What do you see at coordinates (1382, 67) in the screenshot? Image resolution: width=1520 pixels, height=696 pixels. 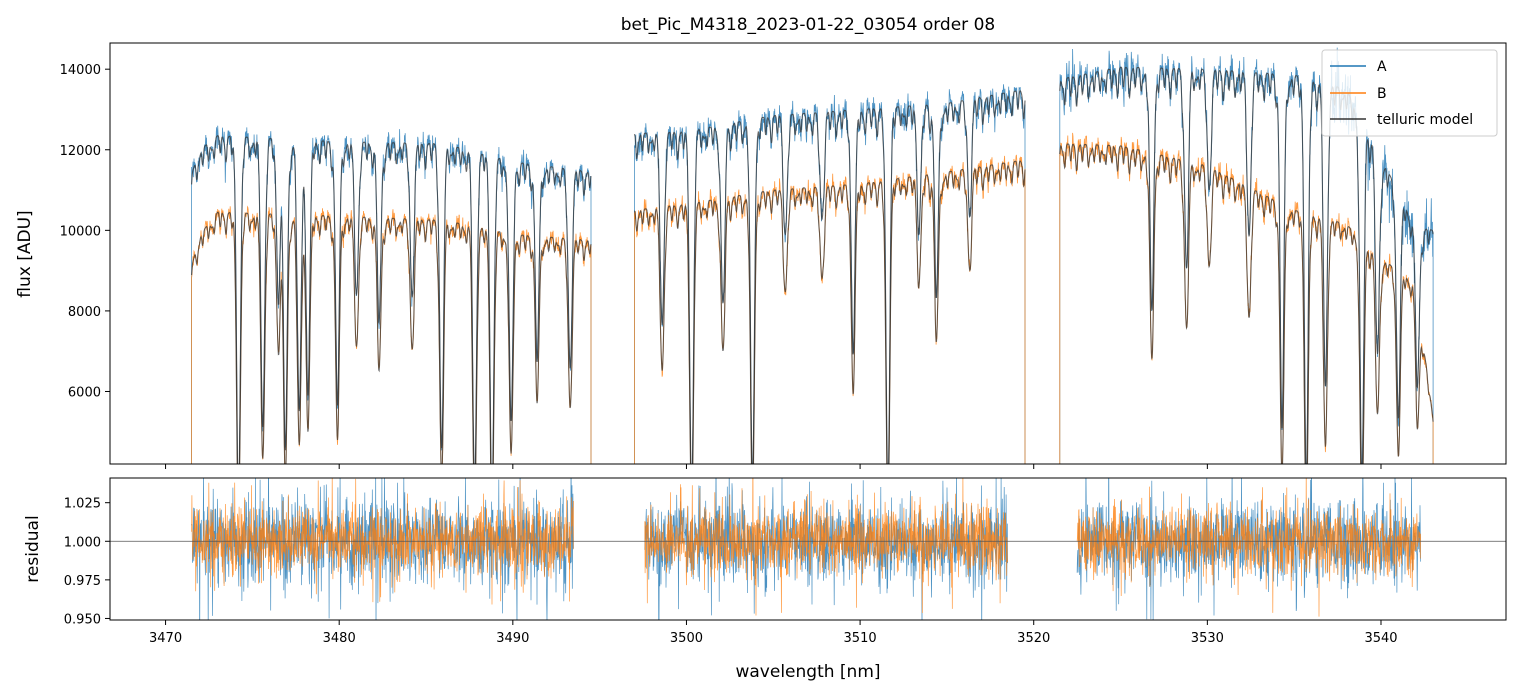 I see `legend-label-a: A` at bounding box center [1382, 67].